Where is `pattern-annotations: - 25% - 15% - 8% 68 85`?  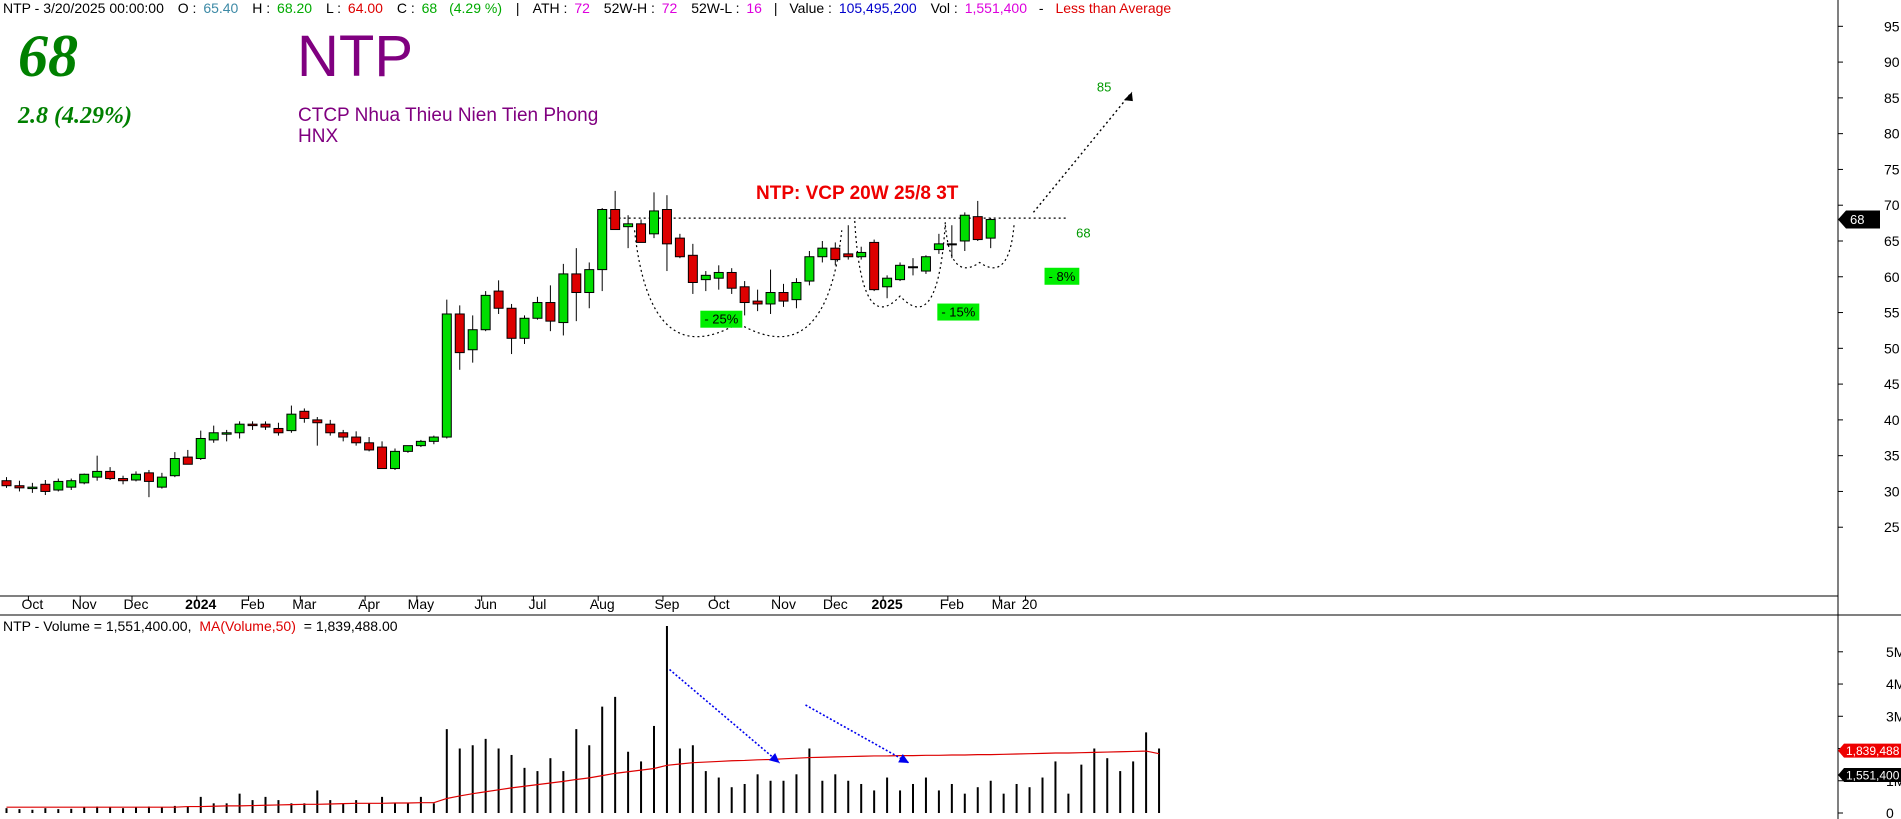 pattern-annotations: - 25% - 15% - 8% 68 85 is located at coordinates (905, 203).